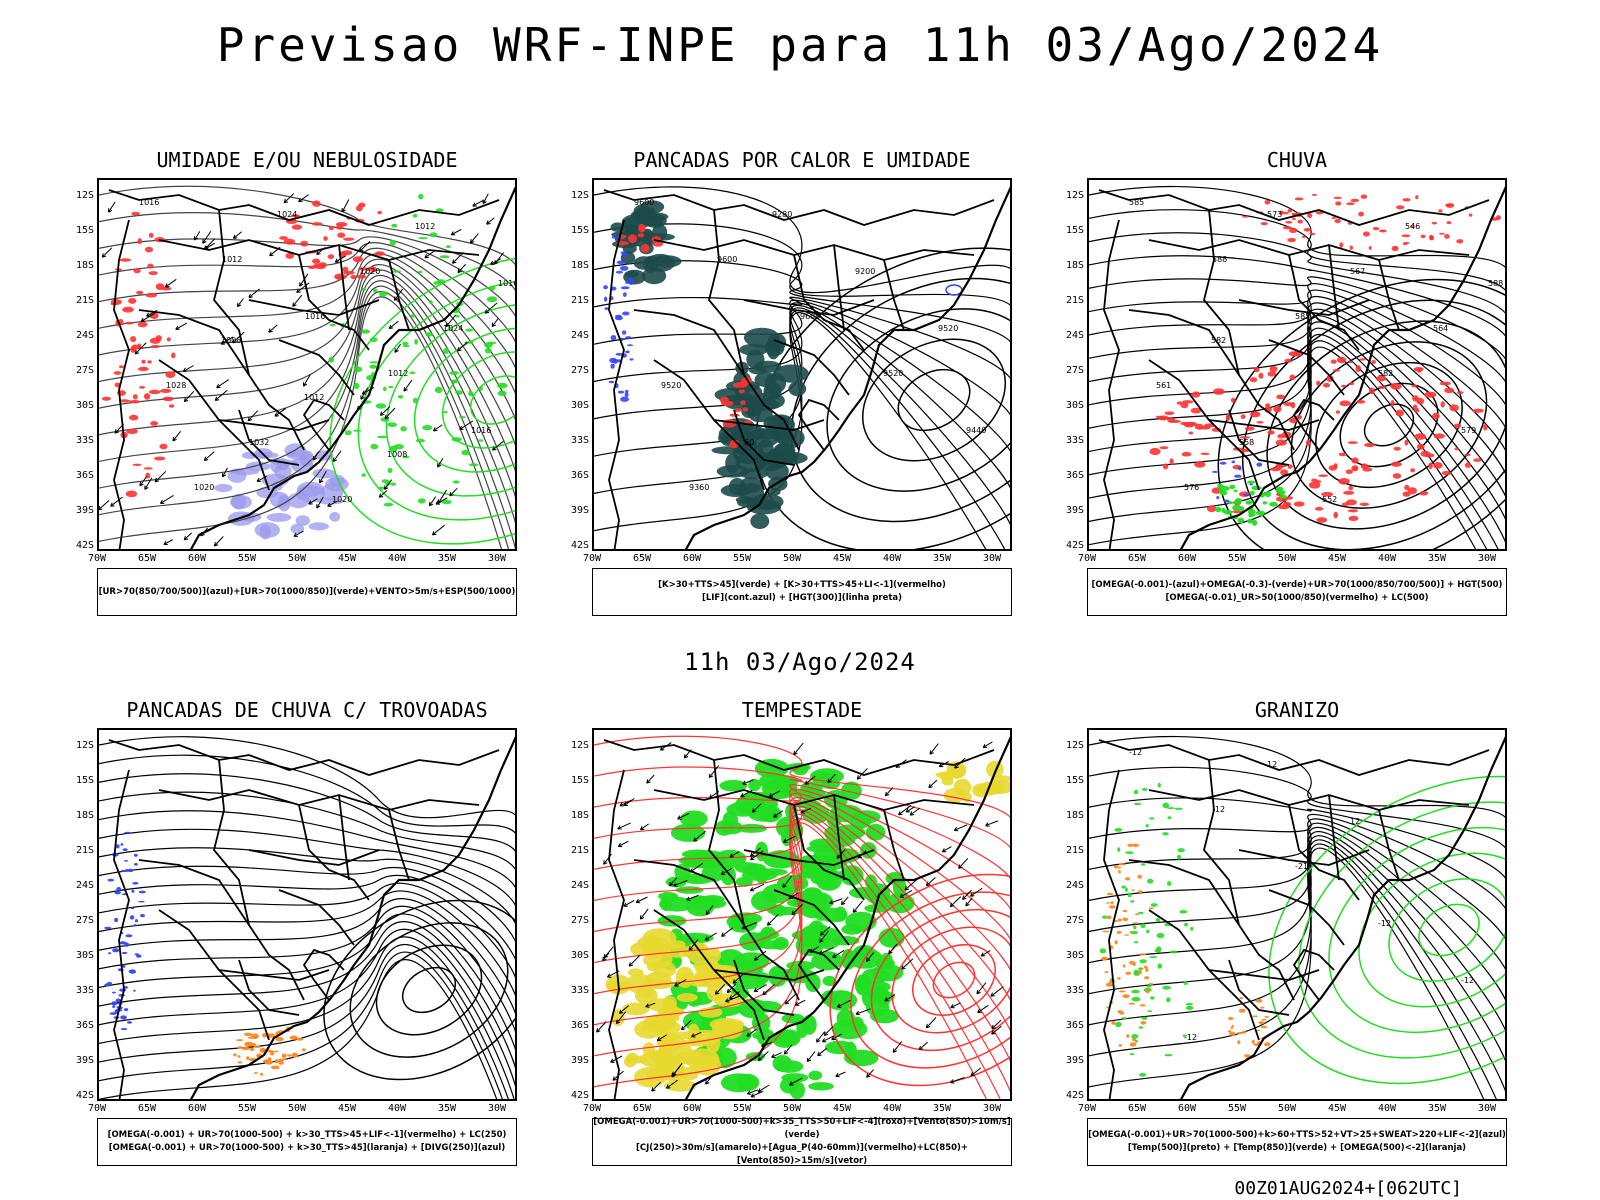 Image resolution: width=1600 pixels, height=1200 pixels. I want to click on precipitable-water-contour, so click(954, 980).